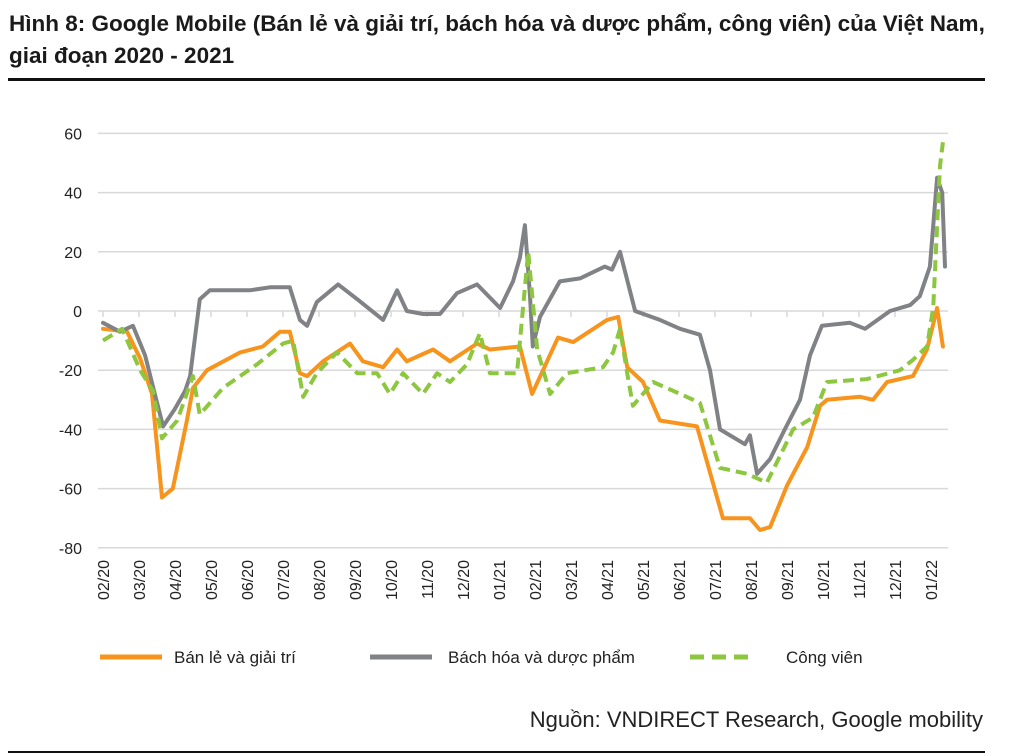  Describe the element at coordinates (824, 580) in the screenshot. I see `x-tick-label: 10/21` at that location.